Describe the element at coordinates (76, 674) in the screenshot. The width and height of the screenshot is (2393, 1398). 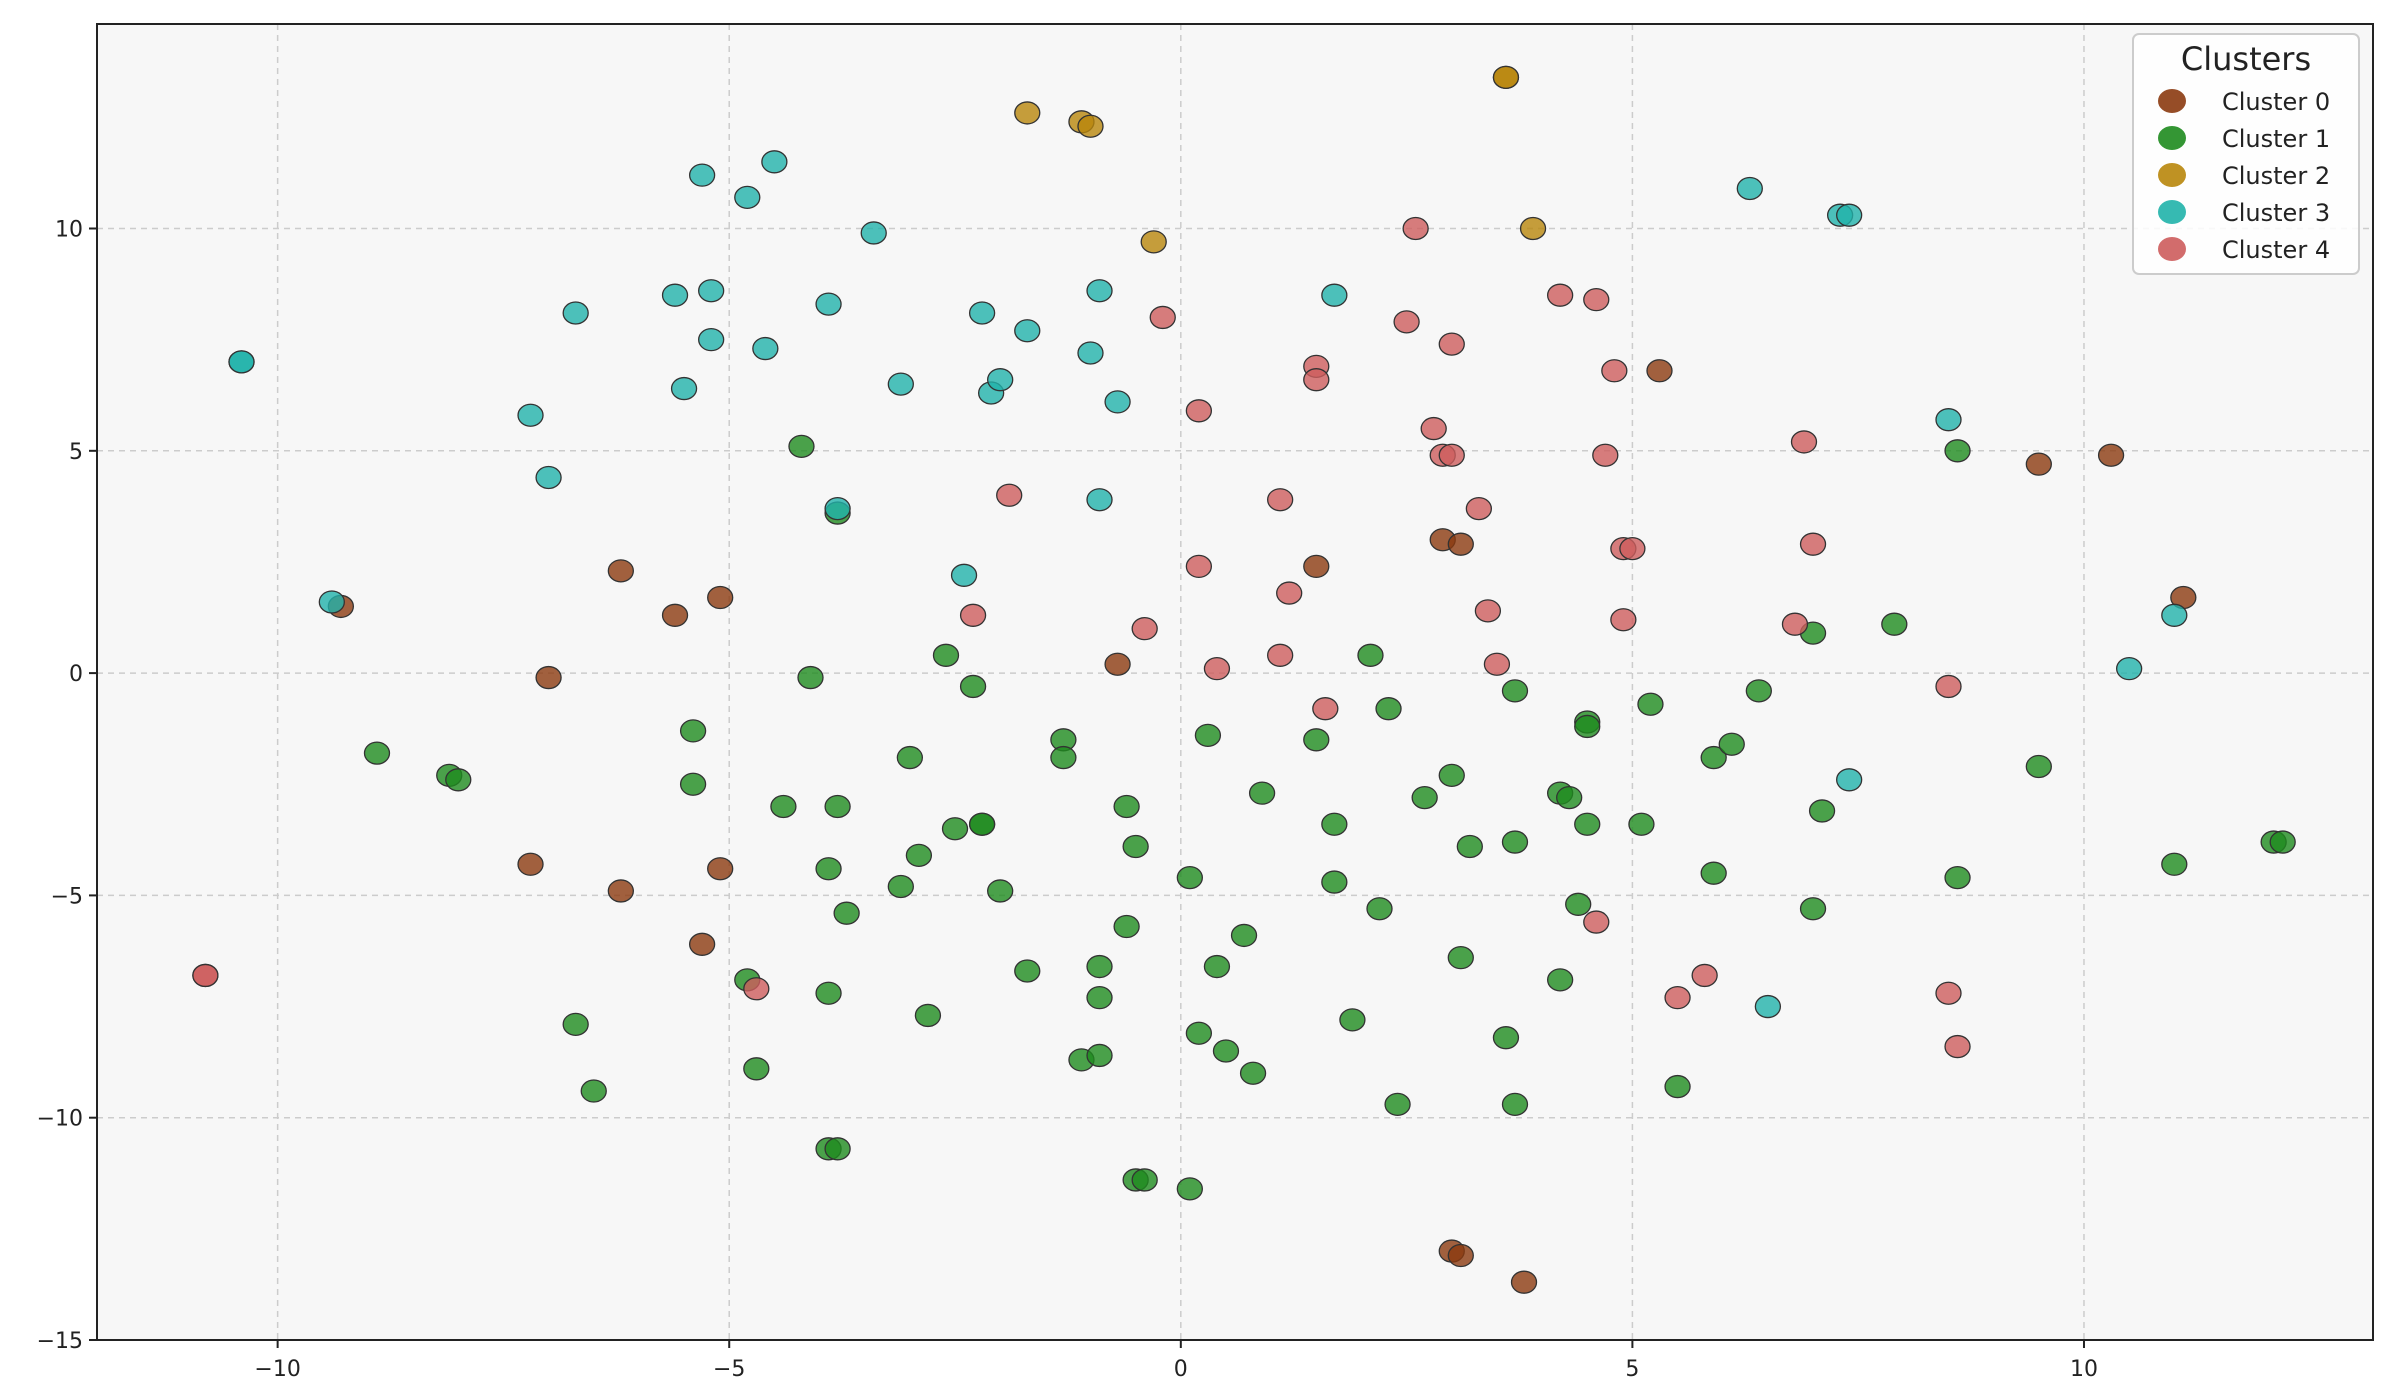
I see `y-tick-label: 0` at that location.